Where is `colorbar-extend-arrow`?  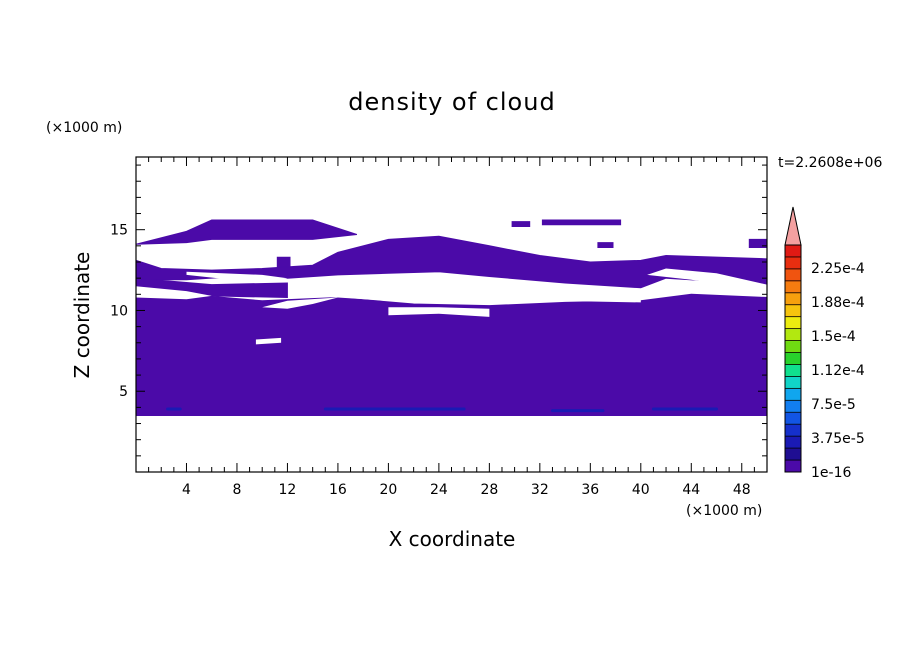 colorbar-extend-arrow is located at coordinates (793, 226).